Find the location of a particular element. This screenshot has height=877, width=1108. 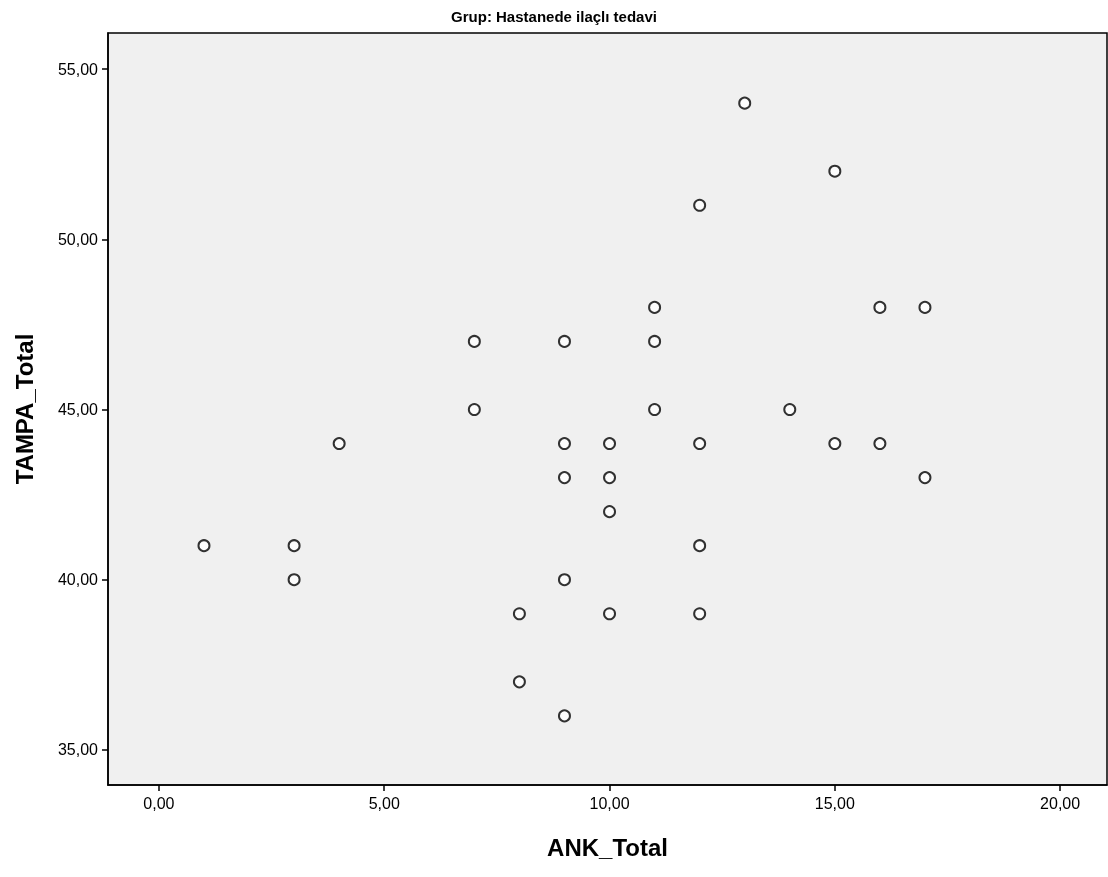

x-tick-label: 10,00 is located at coordinates (609, 803).